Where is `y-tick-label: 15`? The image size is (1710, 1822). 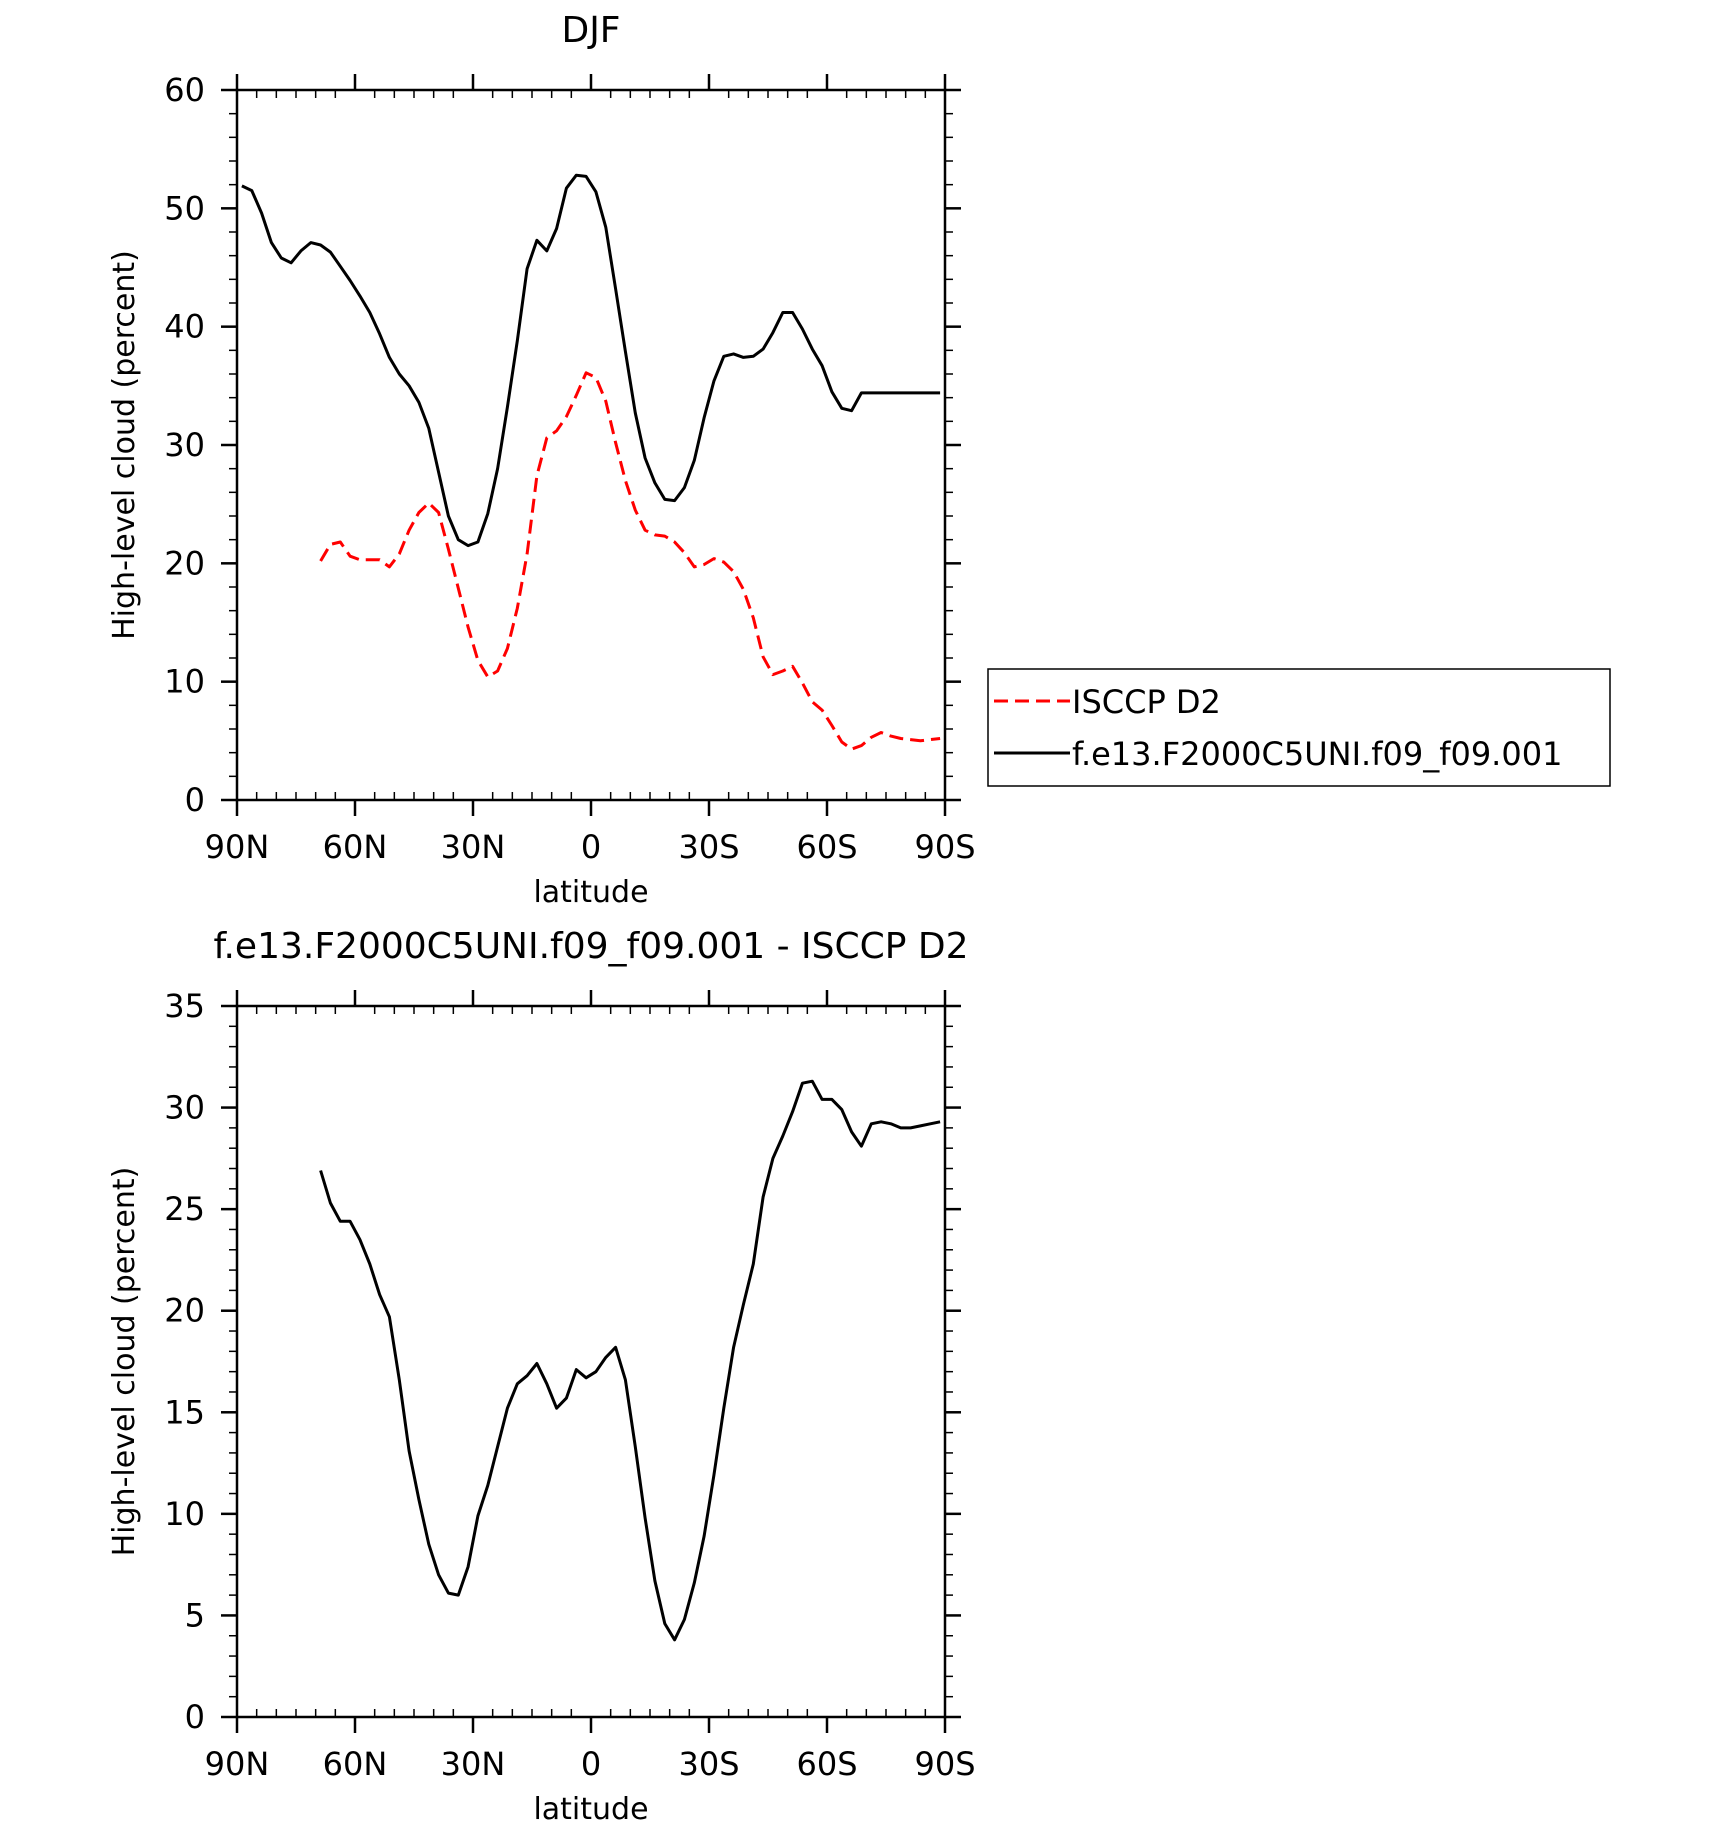
y-tick-label: 15 is located at coordinates (184, 1412).